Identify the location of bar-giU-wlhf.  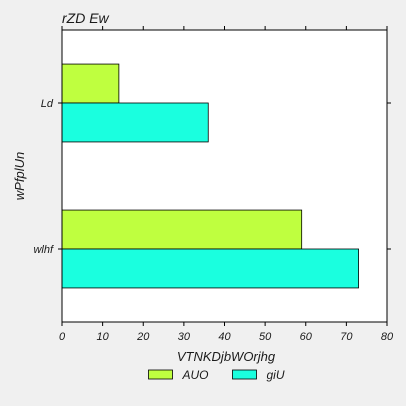
(210, 268).